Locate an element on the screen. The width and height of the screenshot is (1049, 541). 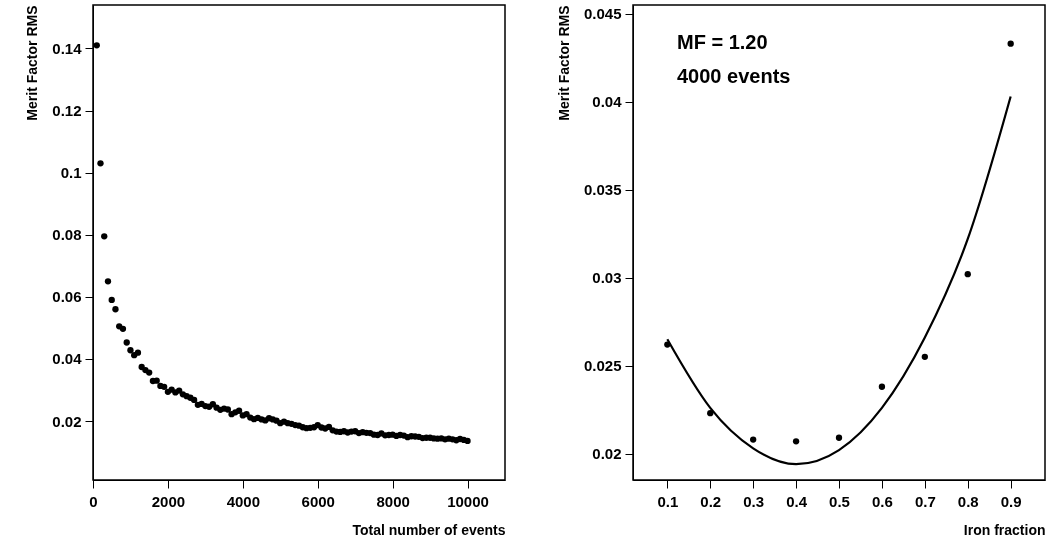
x-tick-label: 8000 is located at coordinates (393, 501).